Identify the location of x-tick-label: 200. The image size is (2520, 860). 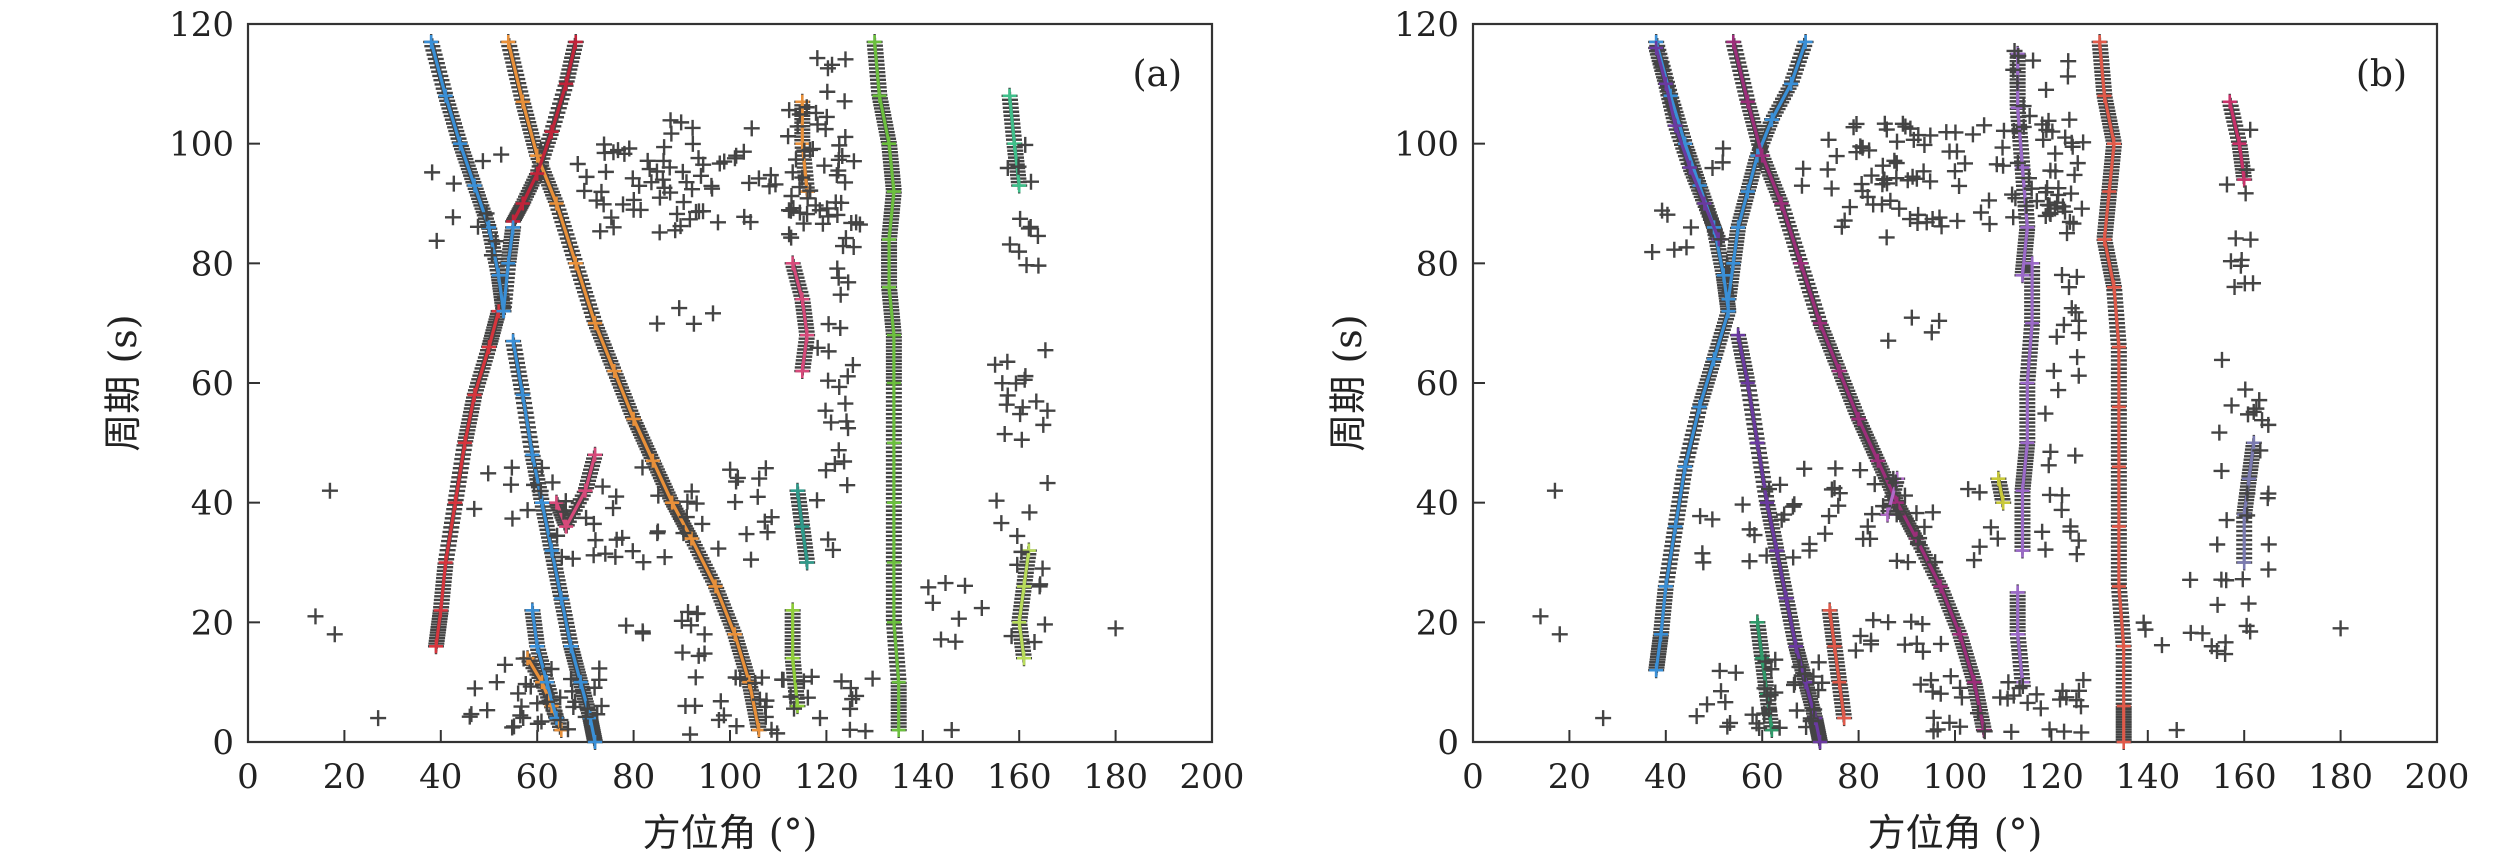
(1212, 777).